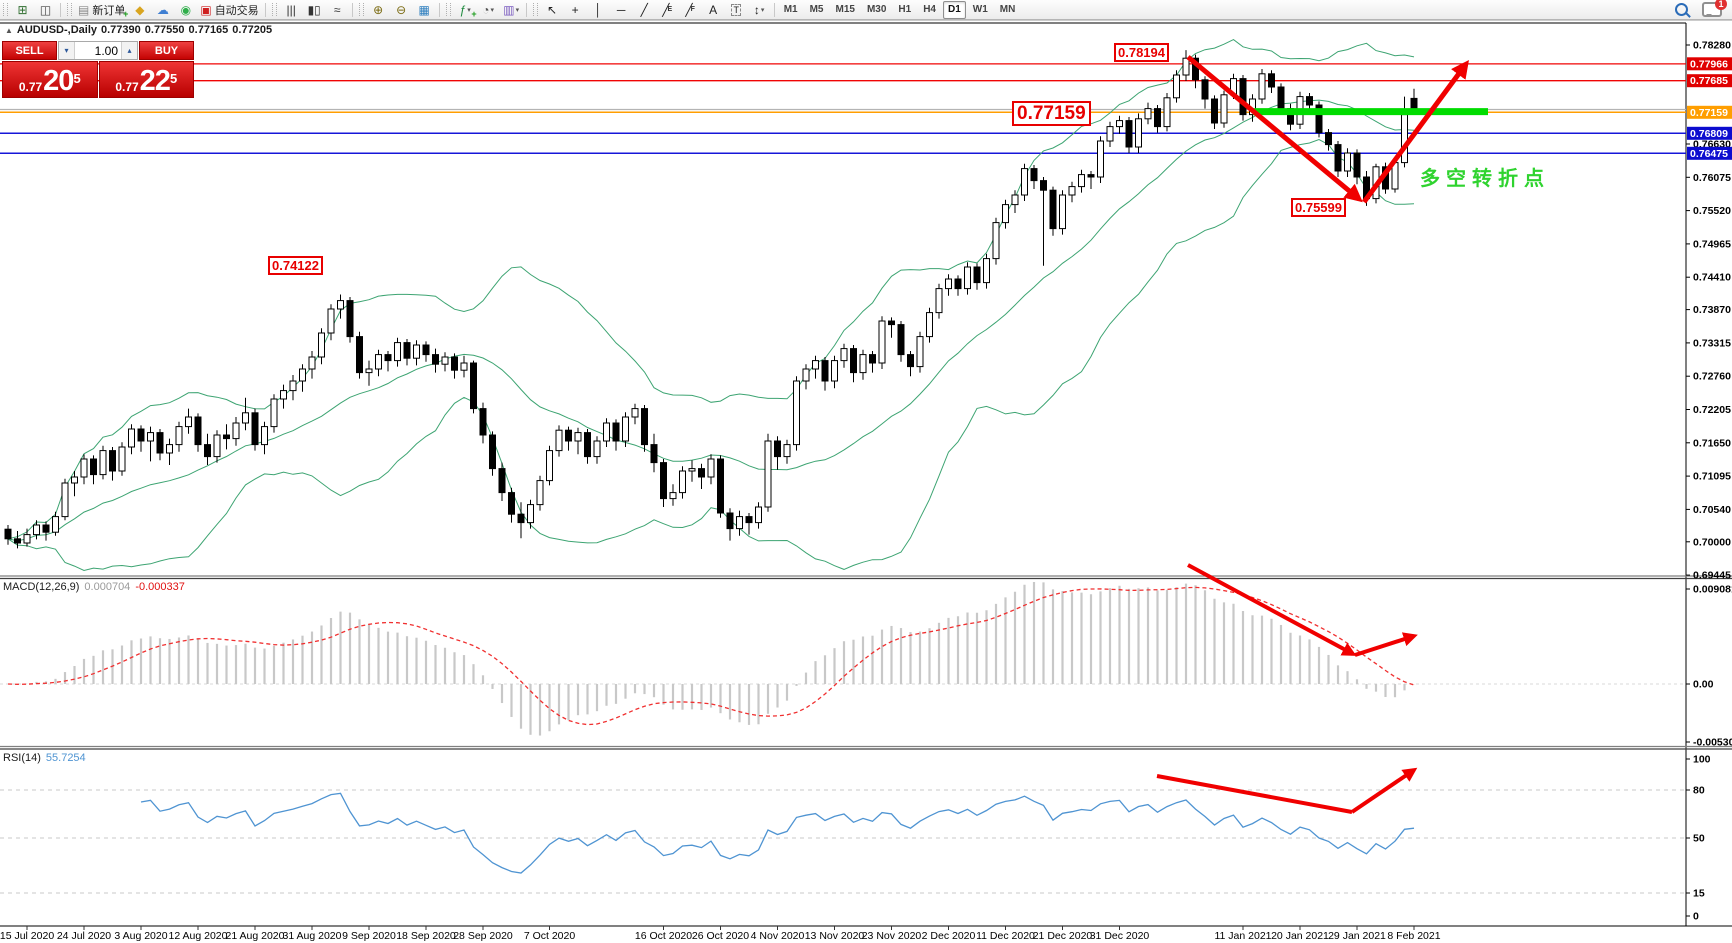 This screenshot has height=943, width=1732. Describe the element at coordinates (1357, 936) in the screenshot. I see `svg-text: 29 Jan 2021` at that location.